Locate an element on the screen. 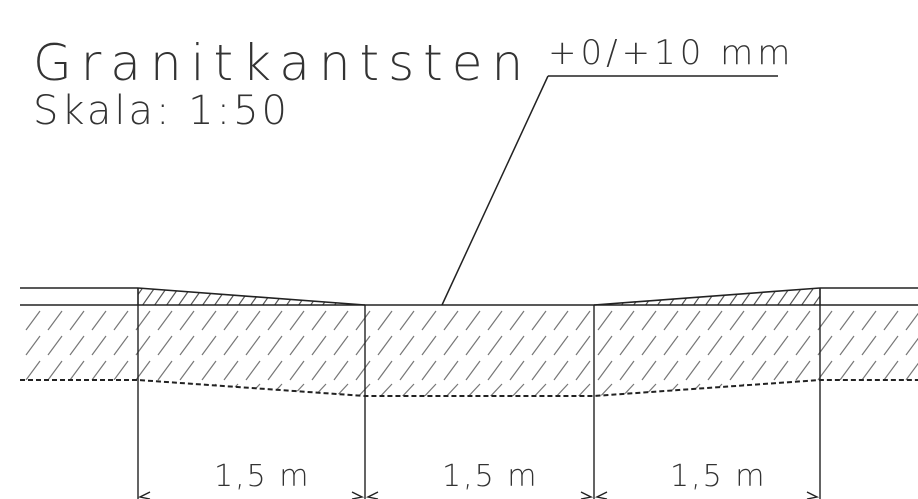  tolerance-label: +0/+10 mm is located at coordinates (671, 53).